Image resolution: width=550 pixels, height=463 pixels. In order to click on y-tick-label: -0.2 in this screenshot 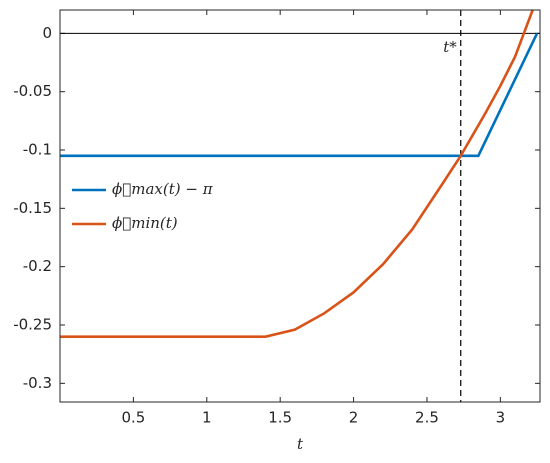, I will do `click(37, 266)`.